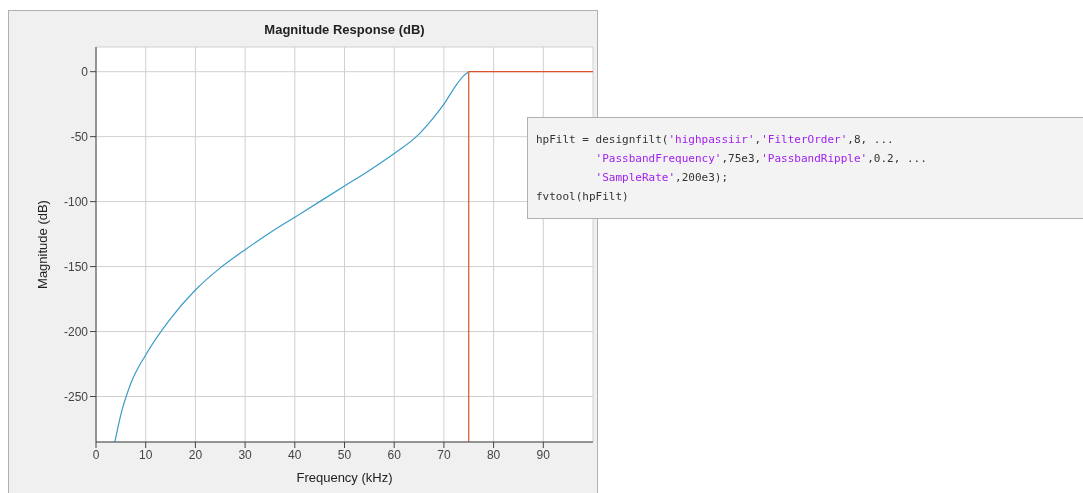 This screenshot has height=493, width=1083. Describe the element at coordinates (344, 29) in the screenshot. I see `chart-title: Magnitude Response (dB)` at that location.